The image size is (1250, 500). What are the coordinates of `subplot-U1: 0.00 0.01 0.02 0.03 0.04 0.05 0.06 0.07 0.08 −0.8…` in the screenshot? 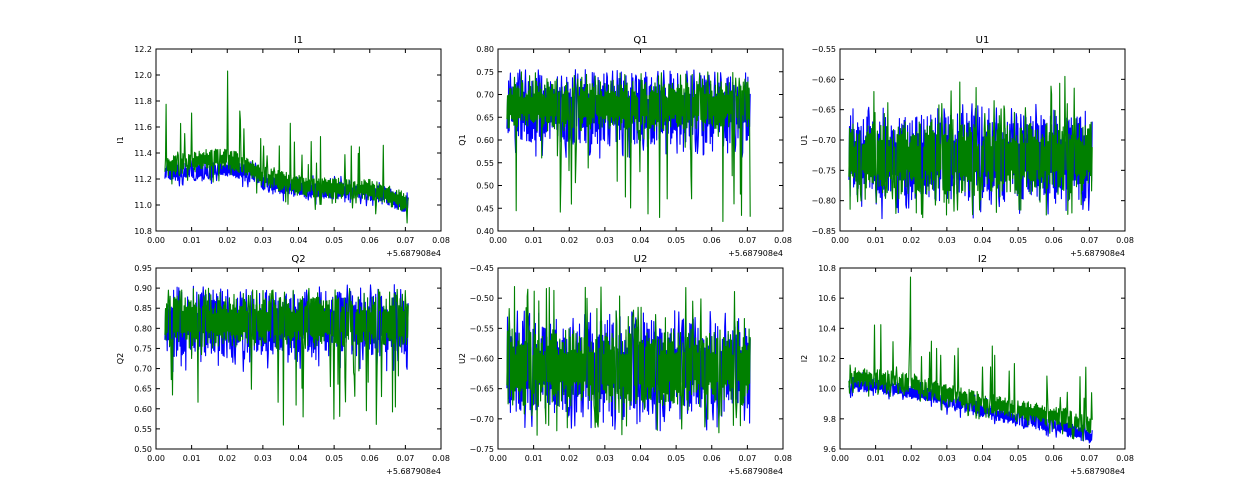 It's located at (967, 146).